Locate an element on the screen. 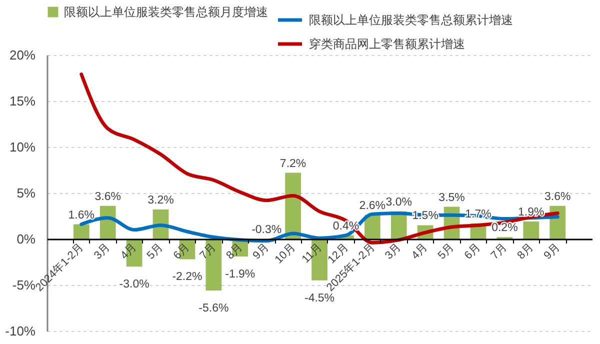 This screenshot has width=600, height=344. data-label: -4.5% is located at coordinates (319, 298).